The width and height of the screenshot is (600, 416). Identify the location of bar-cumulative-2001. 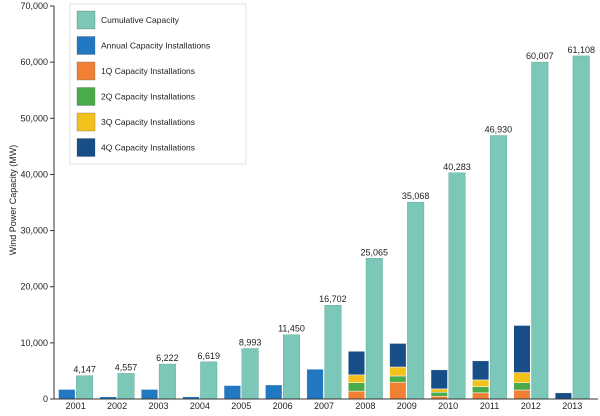
(85, 387).